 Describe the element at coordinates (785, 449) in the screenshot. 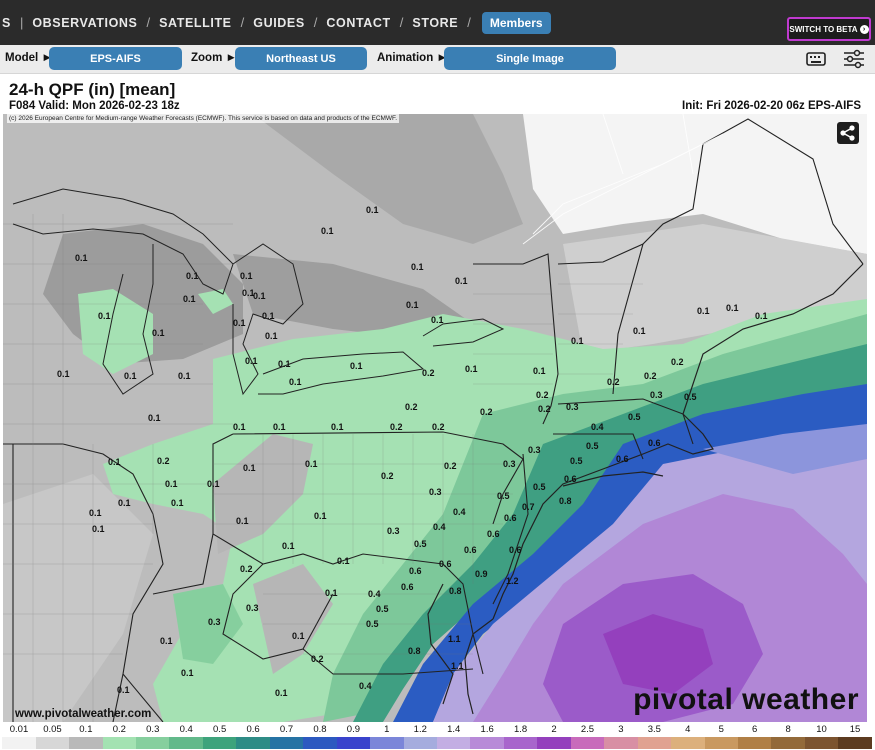

I see `qpf-1-band-ocean` at that location.